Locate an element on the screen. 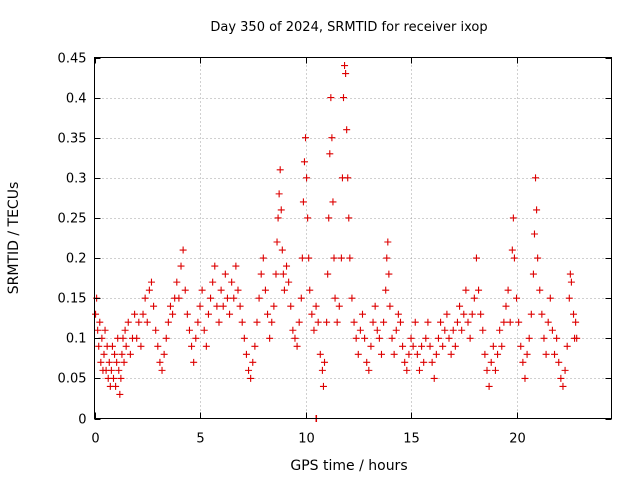 The height and width of the screenshot is (480, 640). y-tick-label: 0.25 is located at coordinates (72, 219).